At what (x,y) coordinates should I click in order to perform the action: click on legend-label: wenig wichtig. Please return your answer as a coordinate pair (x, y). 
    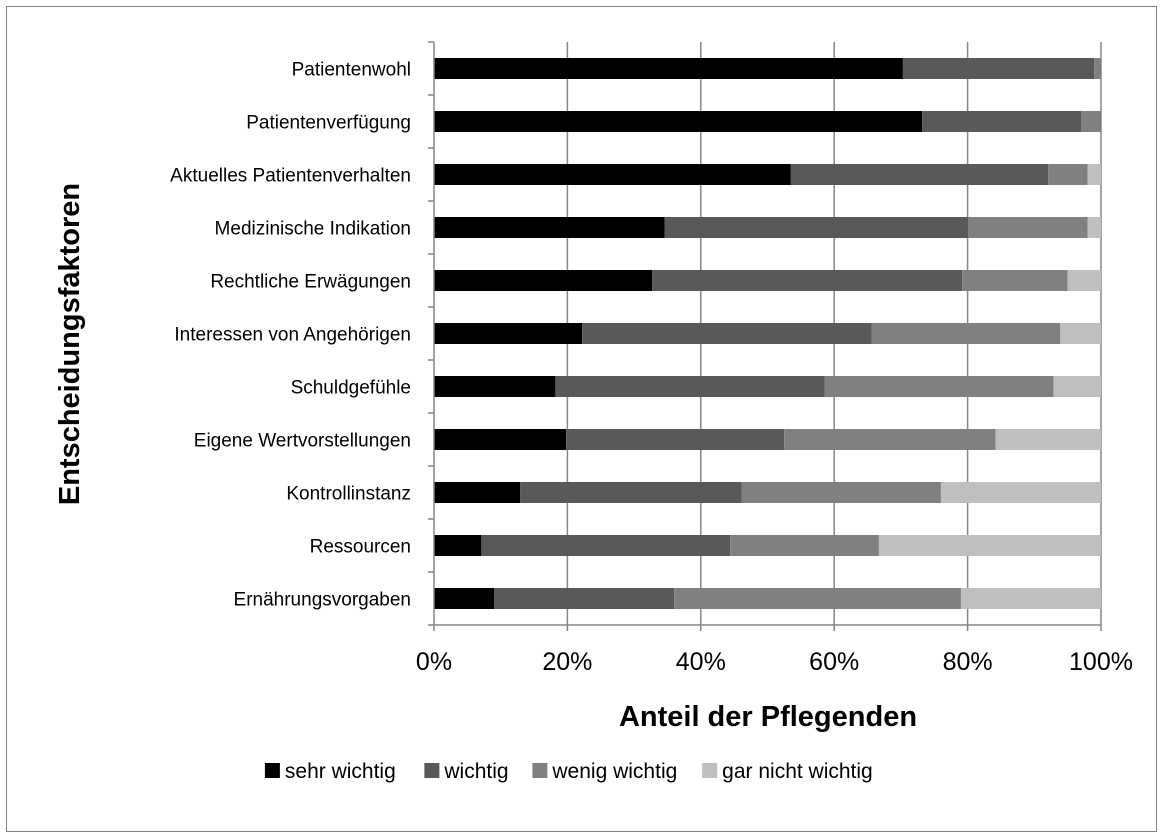
    Looking at the image, I should click on (614, 771).